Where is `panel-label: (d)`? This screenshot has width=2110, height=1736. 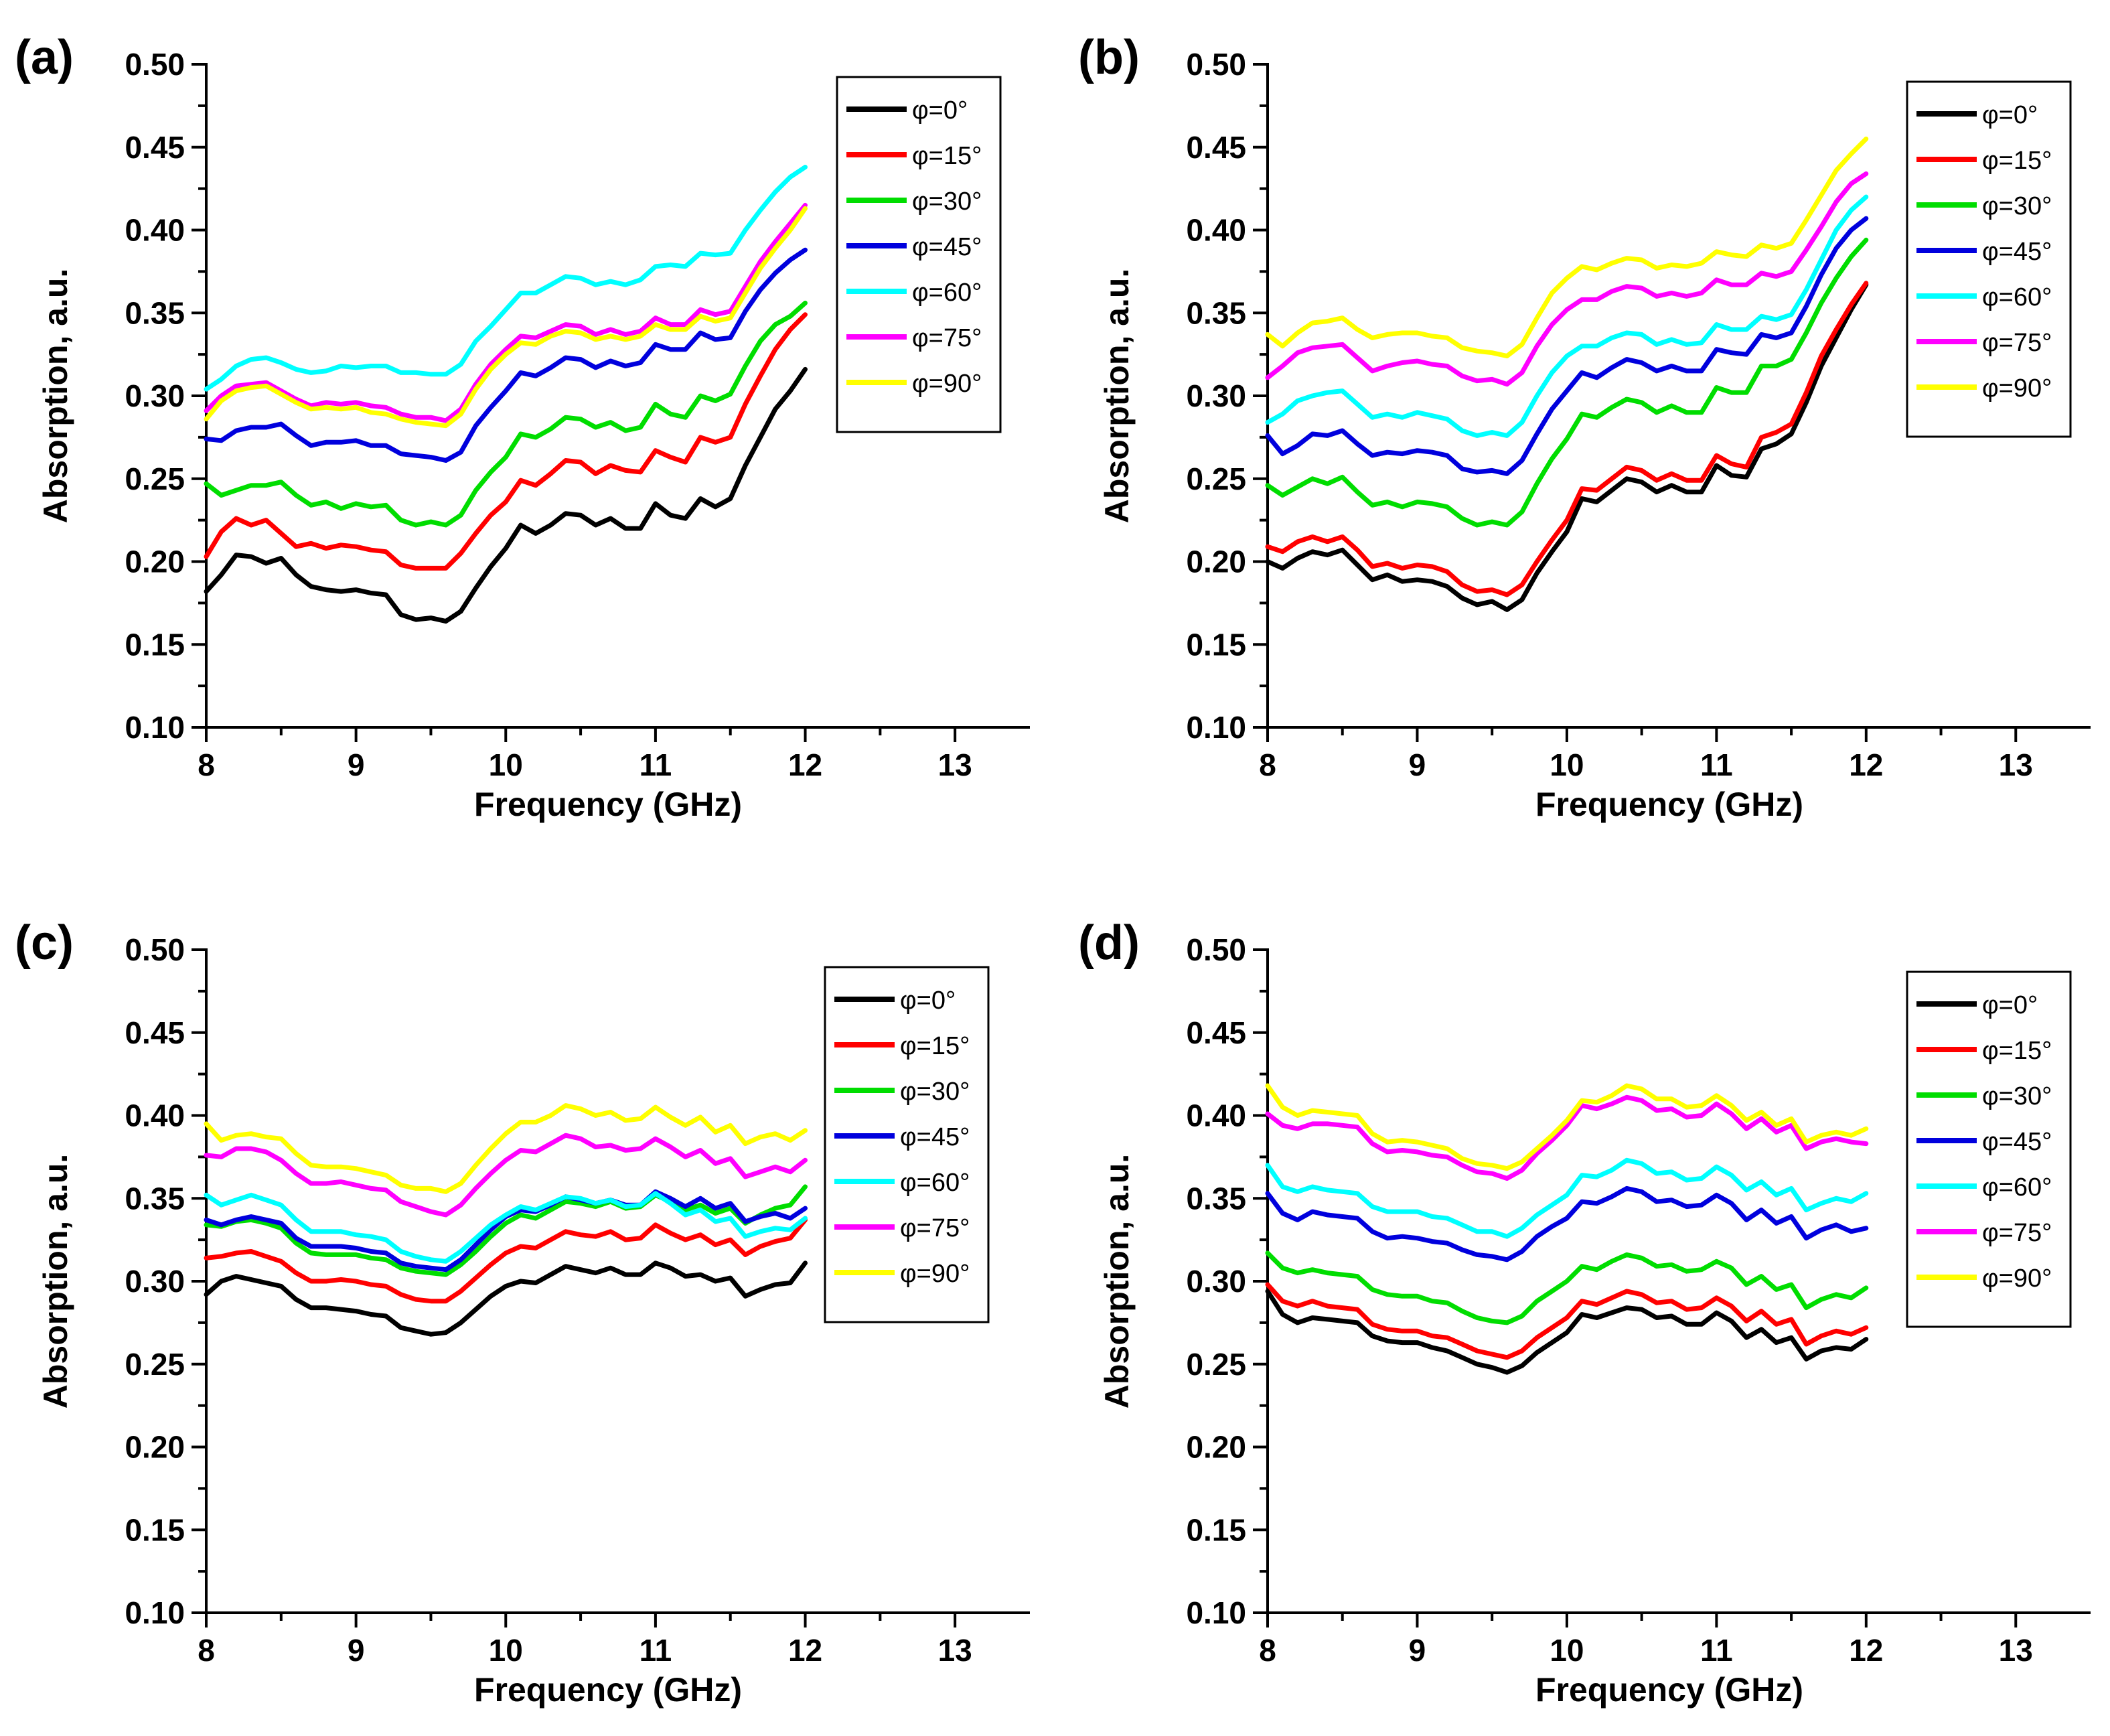
panel-label: (d) is located at coordinates (1109, 943).